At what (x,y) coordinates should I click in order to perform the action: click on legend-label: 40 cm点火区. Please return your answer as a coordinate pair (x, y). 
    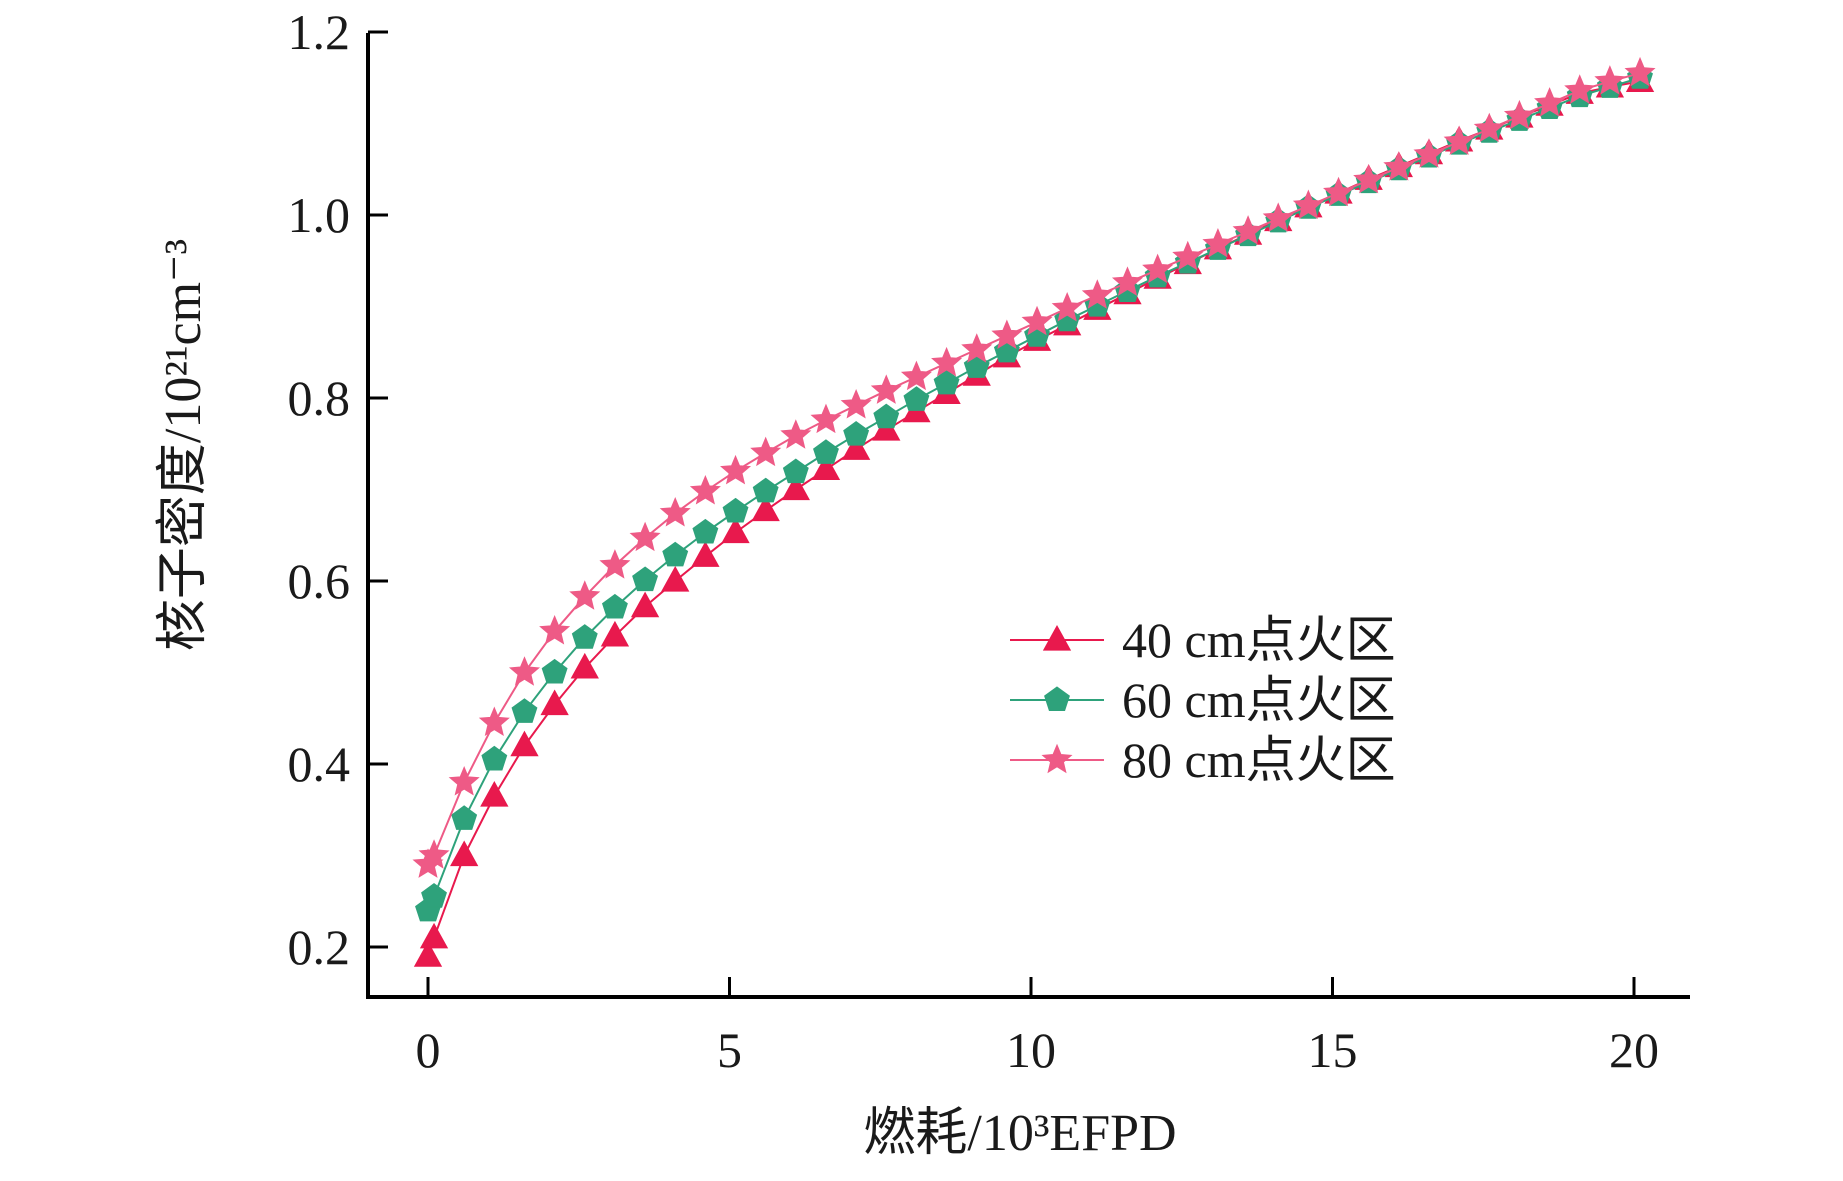
    Looking at the image, I should click on (1259, 640).